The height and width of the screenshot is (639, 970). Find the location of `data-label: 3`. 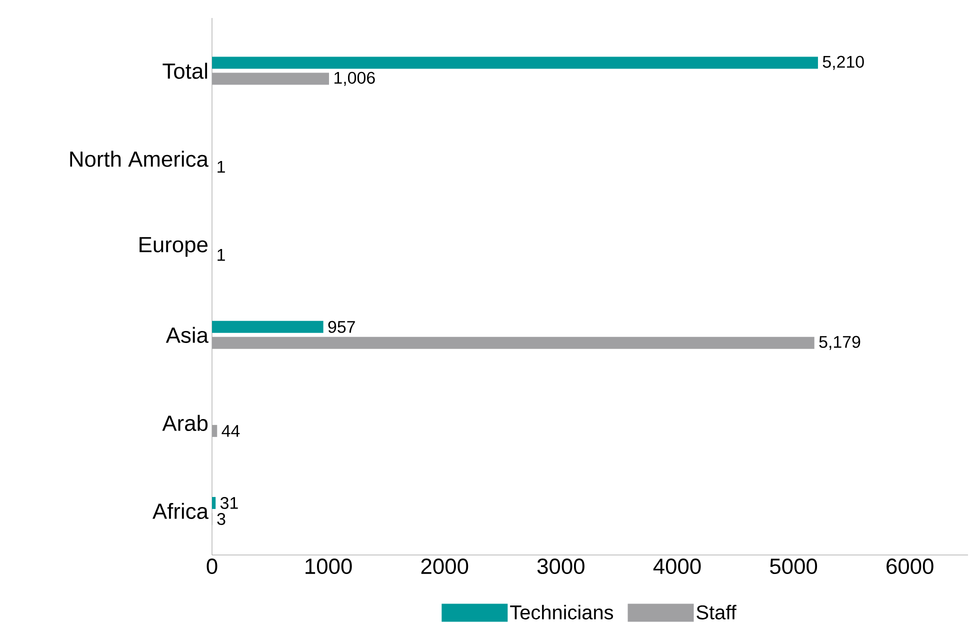

data-label: 3 is located at coordinates (221, 518).